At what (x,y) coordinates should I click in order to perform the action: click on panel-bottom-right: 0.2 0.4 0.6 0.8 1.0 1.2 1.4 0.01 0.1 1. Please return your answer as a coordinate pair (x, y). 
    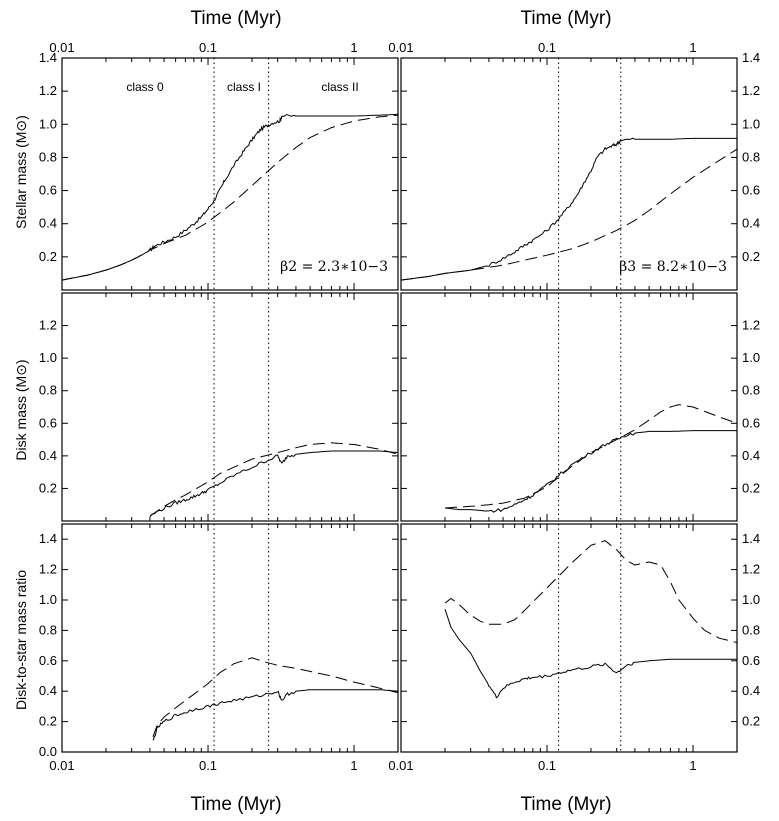
    Looking at the image, I should click on (574, 648).